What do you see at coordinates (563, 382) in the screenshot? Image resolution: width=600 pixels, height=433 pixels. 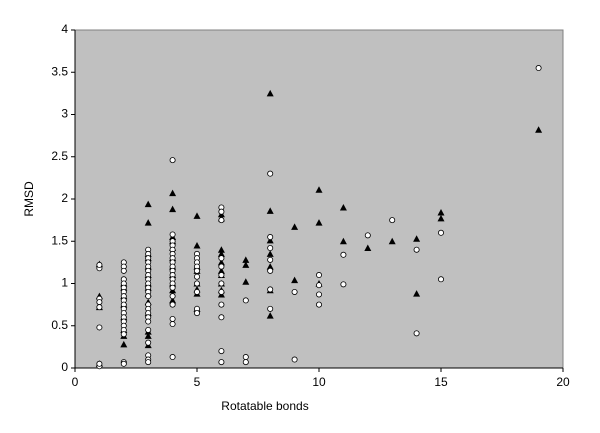 I see `x-tick-label: 20` at bounding box center [563, 382].